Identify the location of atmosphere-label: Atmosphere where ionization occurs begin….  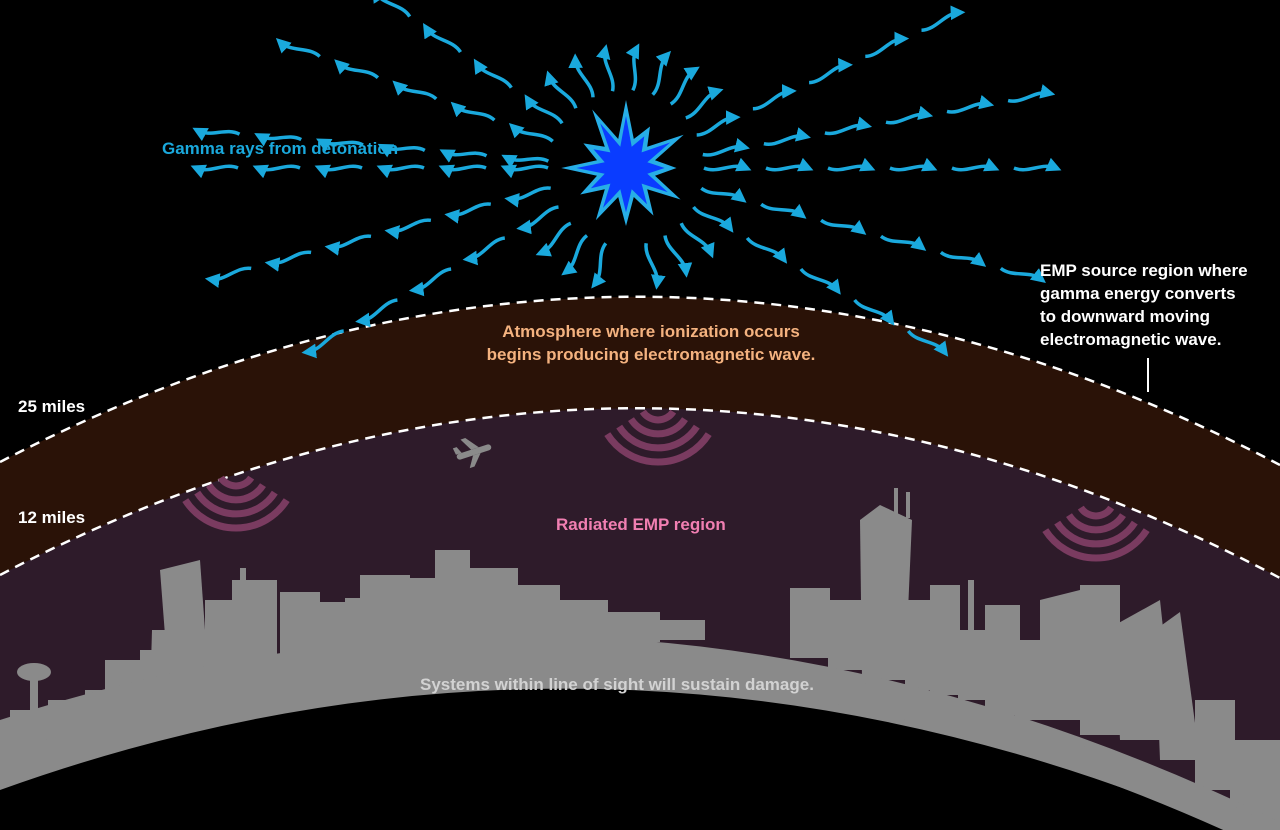
(651, 343).